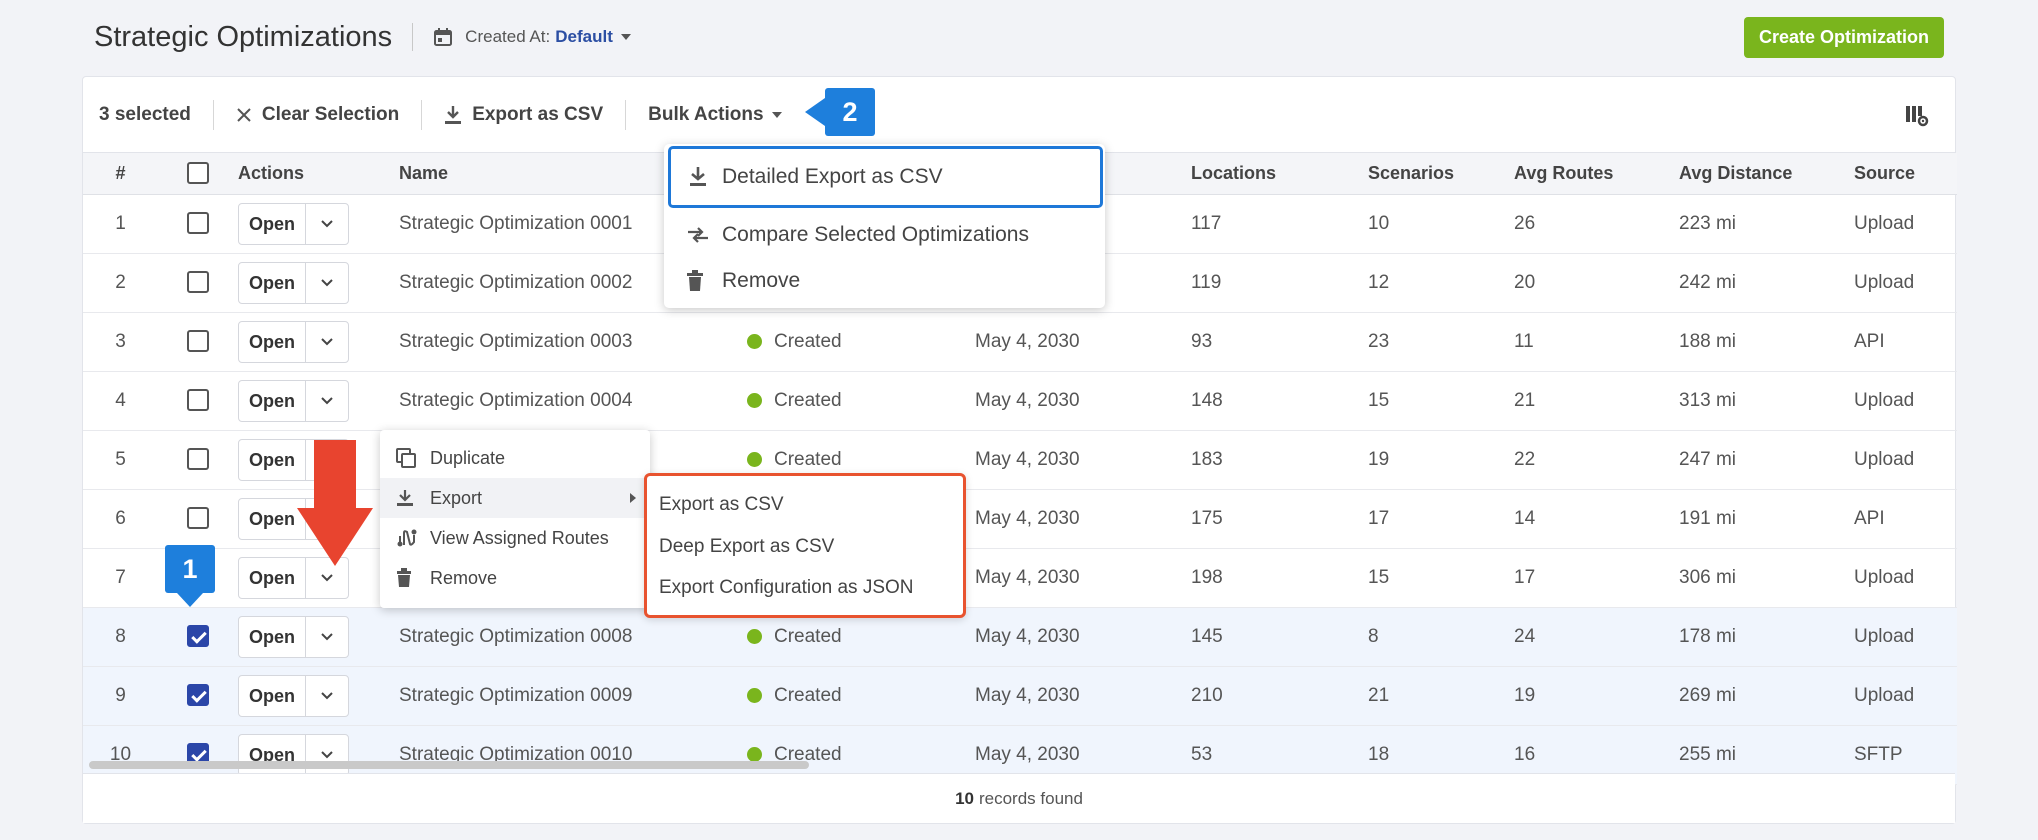 The image size is (2038, 840). Describe the element at coordinates (1917, 116) in the screenshot. I see `column-settings-icon` at that location.